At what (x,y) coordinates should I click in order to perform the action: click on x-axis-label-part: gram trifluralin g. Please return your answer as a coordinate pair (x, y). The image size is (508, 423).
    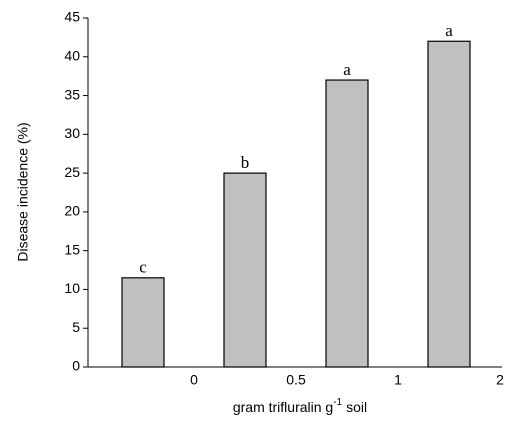
    Looking at the image, I should click on (283, 407).